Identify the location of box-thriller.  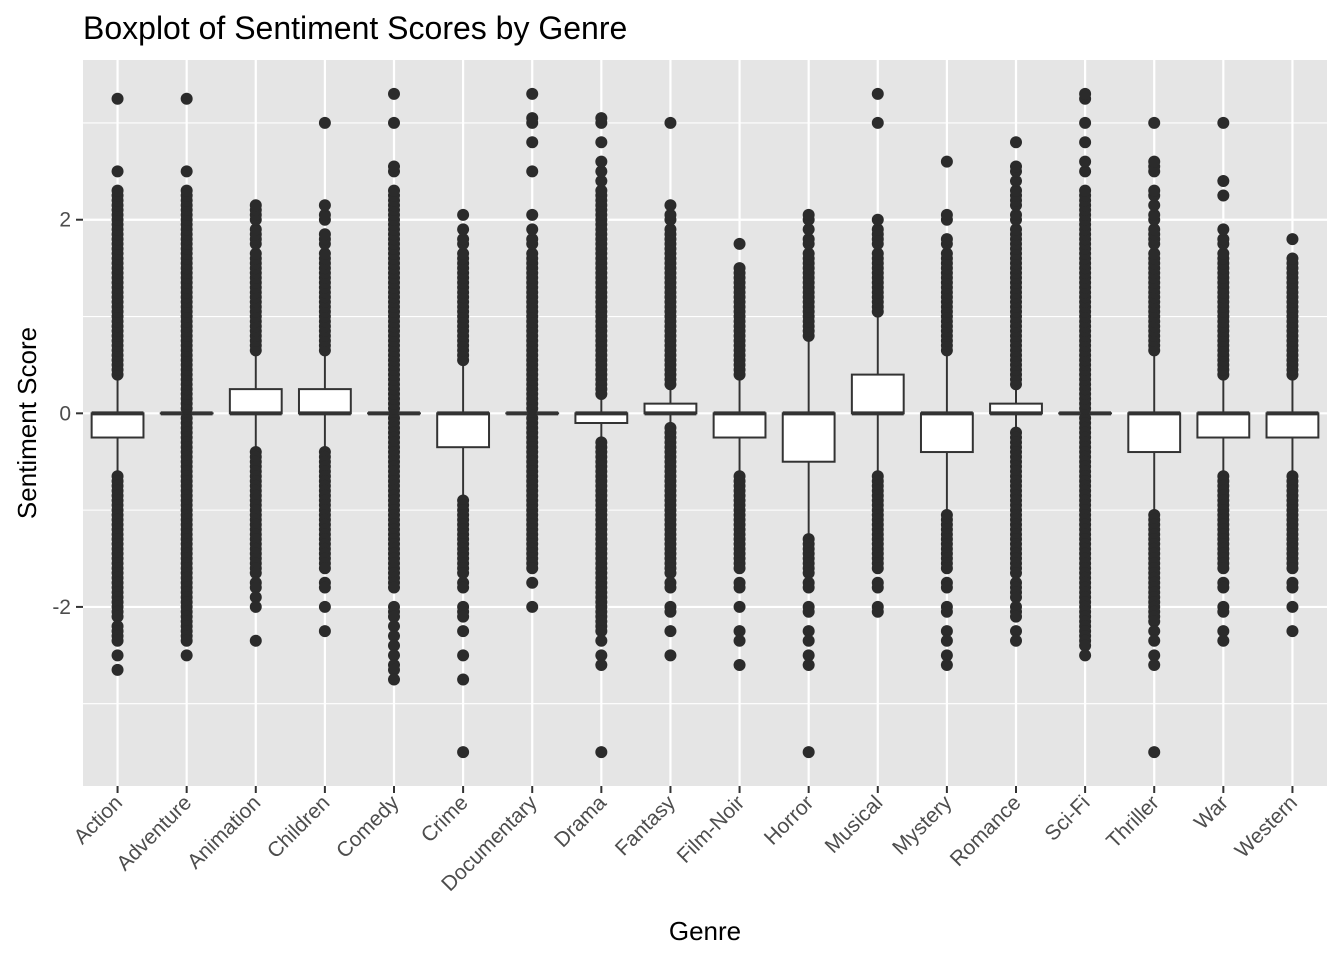
(1154, 437).